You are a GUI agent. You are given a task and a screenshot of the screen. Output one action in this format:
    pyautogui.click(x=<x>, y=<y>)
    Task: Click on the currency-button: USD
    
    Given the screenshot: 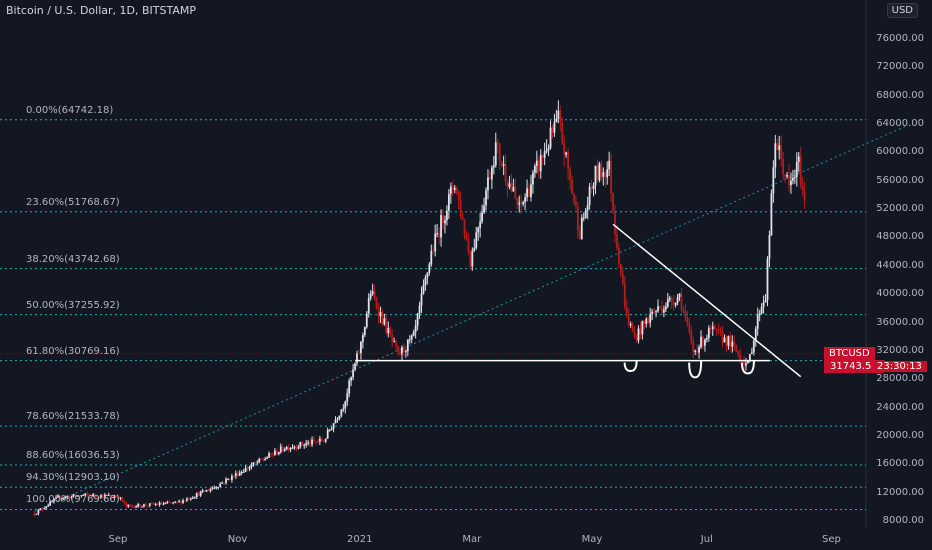 What is the action you would take?
    pyautogui.click(x=902, y=10)
    